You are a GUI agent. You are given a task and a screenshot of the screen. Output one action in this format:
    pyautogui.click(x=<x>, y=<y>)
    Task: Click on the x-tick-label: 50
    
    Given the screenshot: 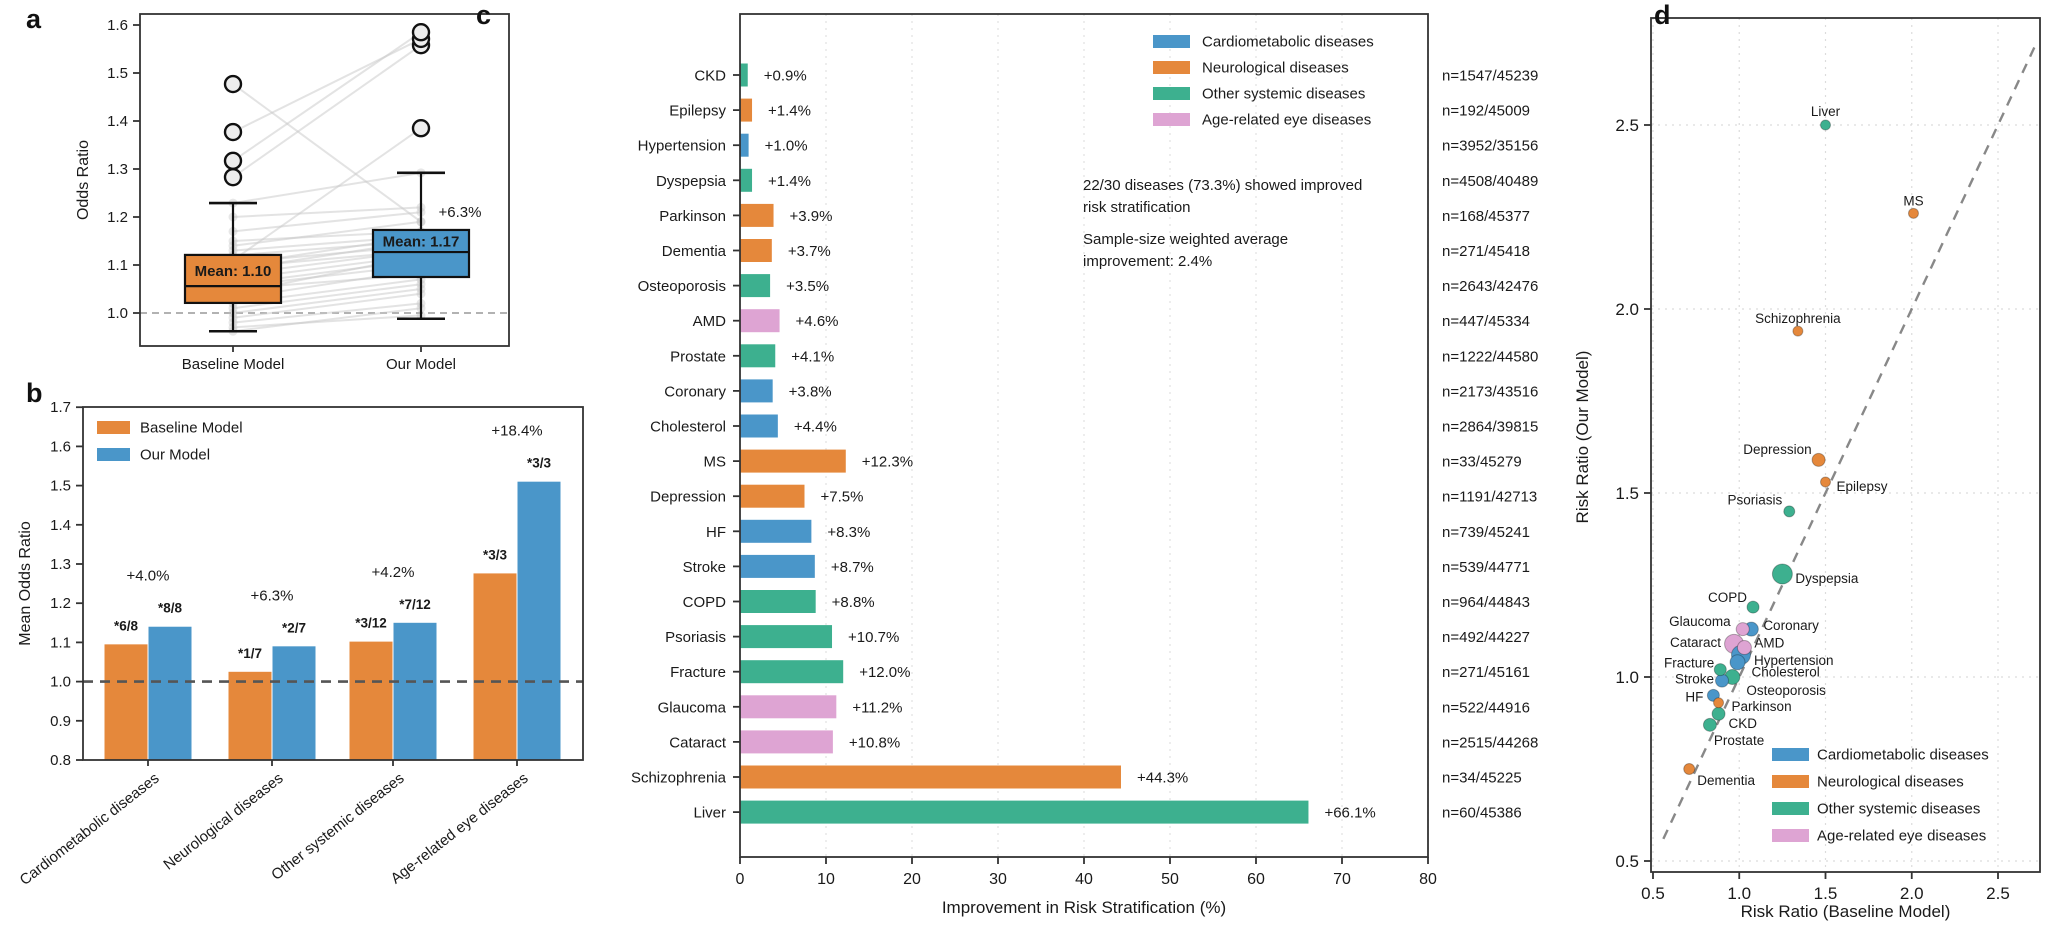 What is the action you would take?
    pyautogui.click(x=1170, y=879)
    